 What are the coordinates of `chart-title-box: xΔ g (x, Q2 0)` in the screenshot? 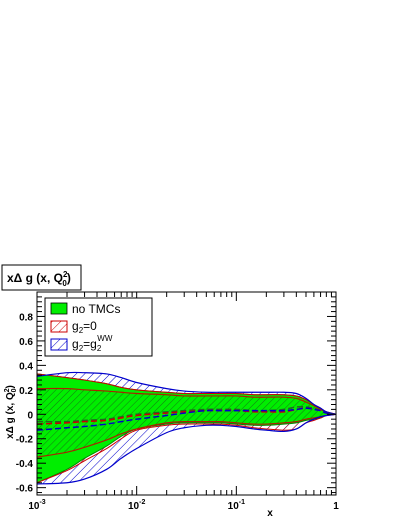 It's located at (41, 277).